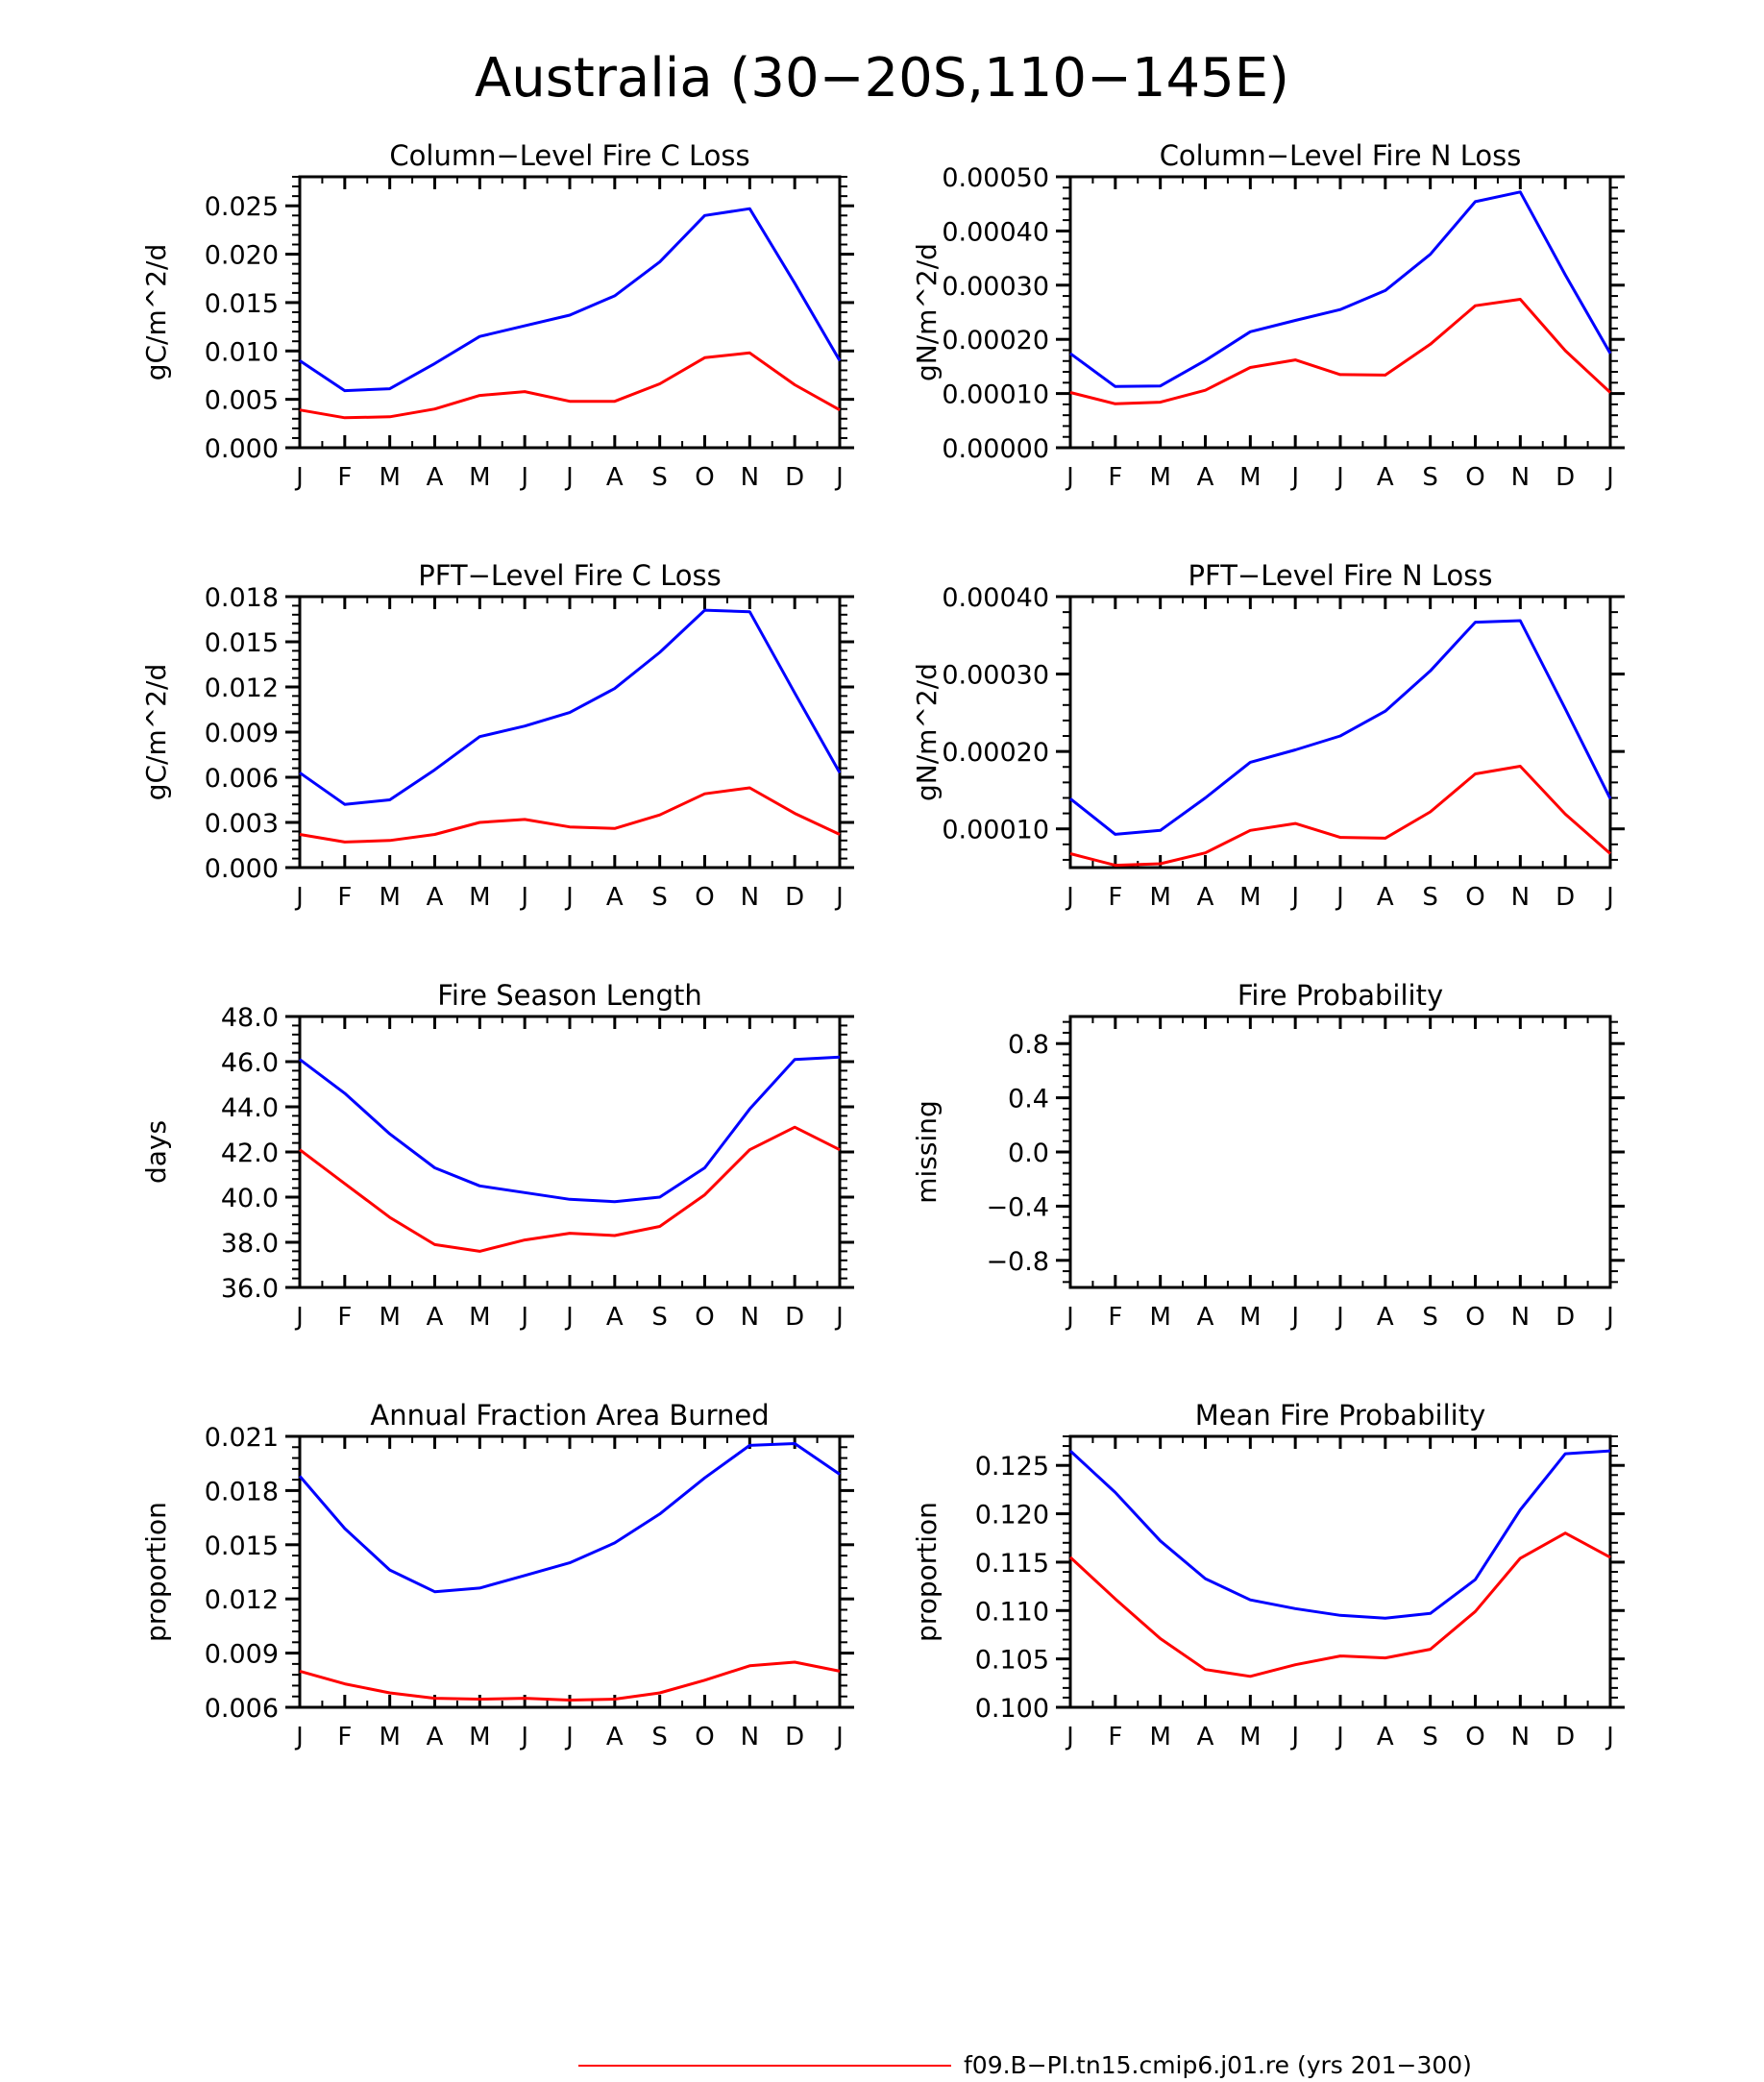  I want to click on y-axis-label: proportion, so click(156, 1572).